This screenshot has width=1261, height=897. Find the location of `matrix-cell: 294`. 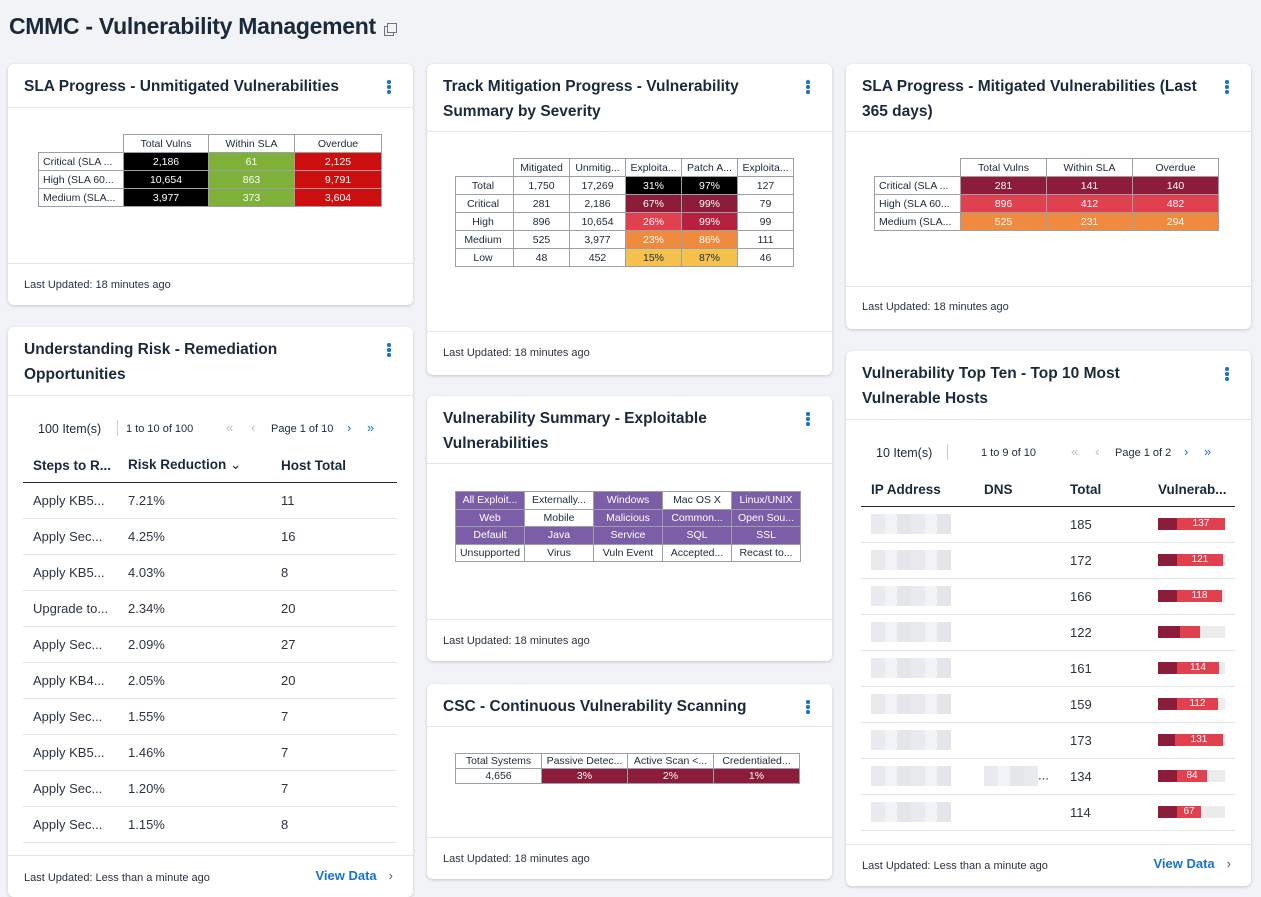

matrix-cell: 294 is located at coordinates (1175, 221).